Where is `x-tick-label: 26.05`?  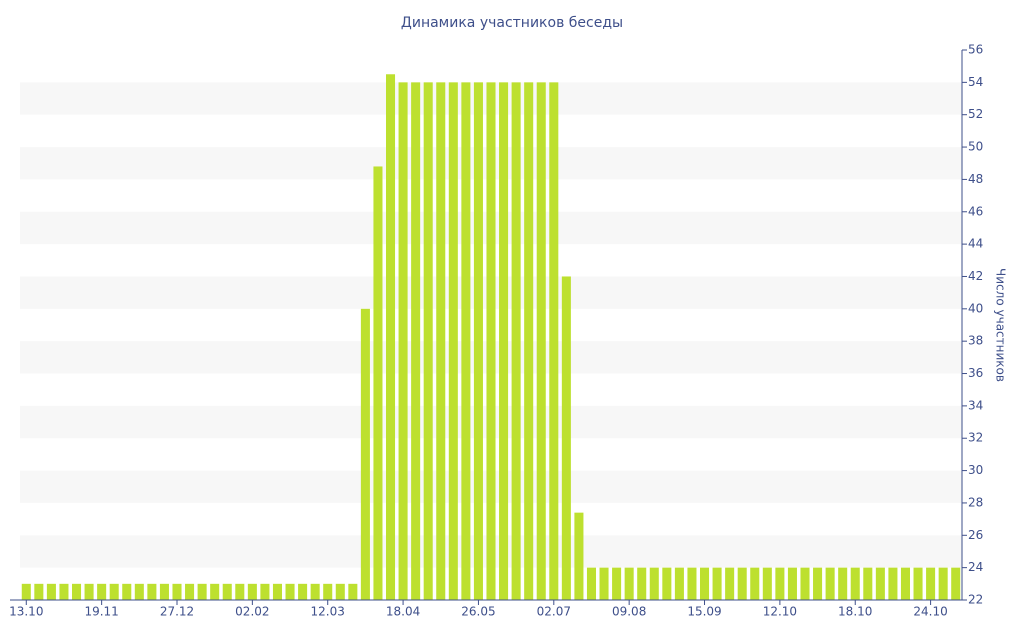 x-tick-label: 26.05 is located at coordinates (478, 612).